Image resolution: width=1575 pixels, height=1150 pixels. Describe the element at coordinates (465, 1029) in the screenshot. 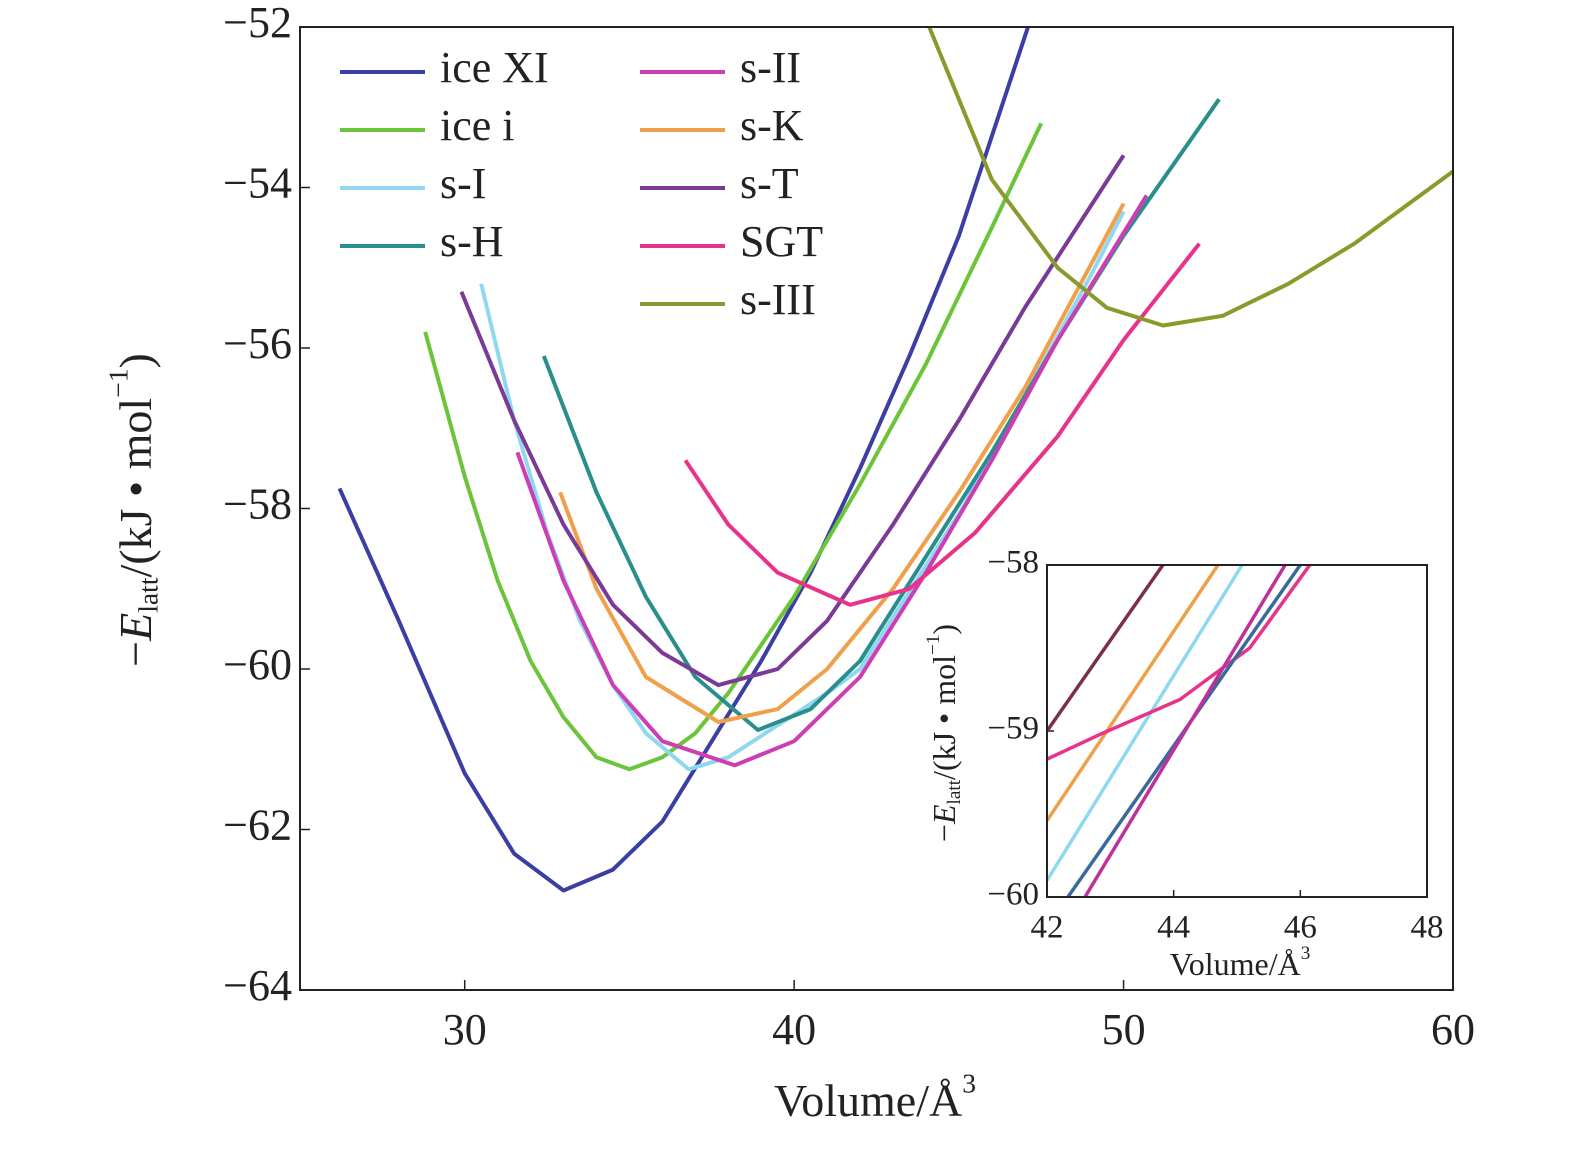

I see `x-tick-label: 30` at that location.